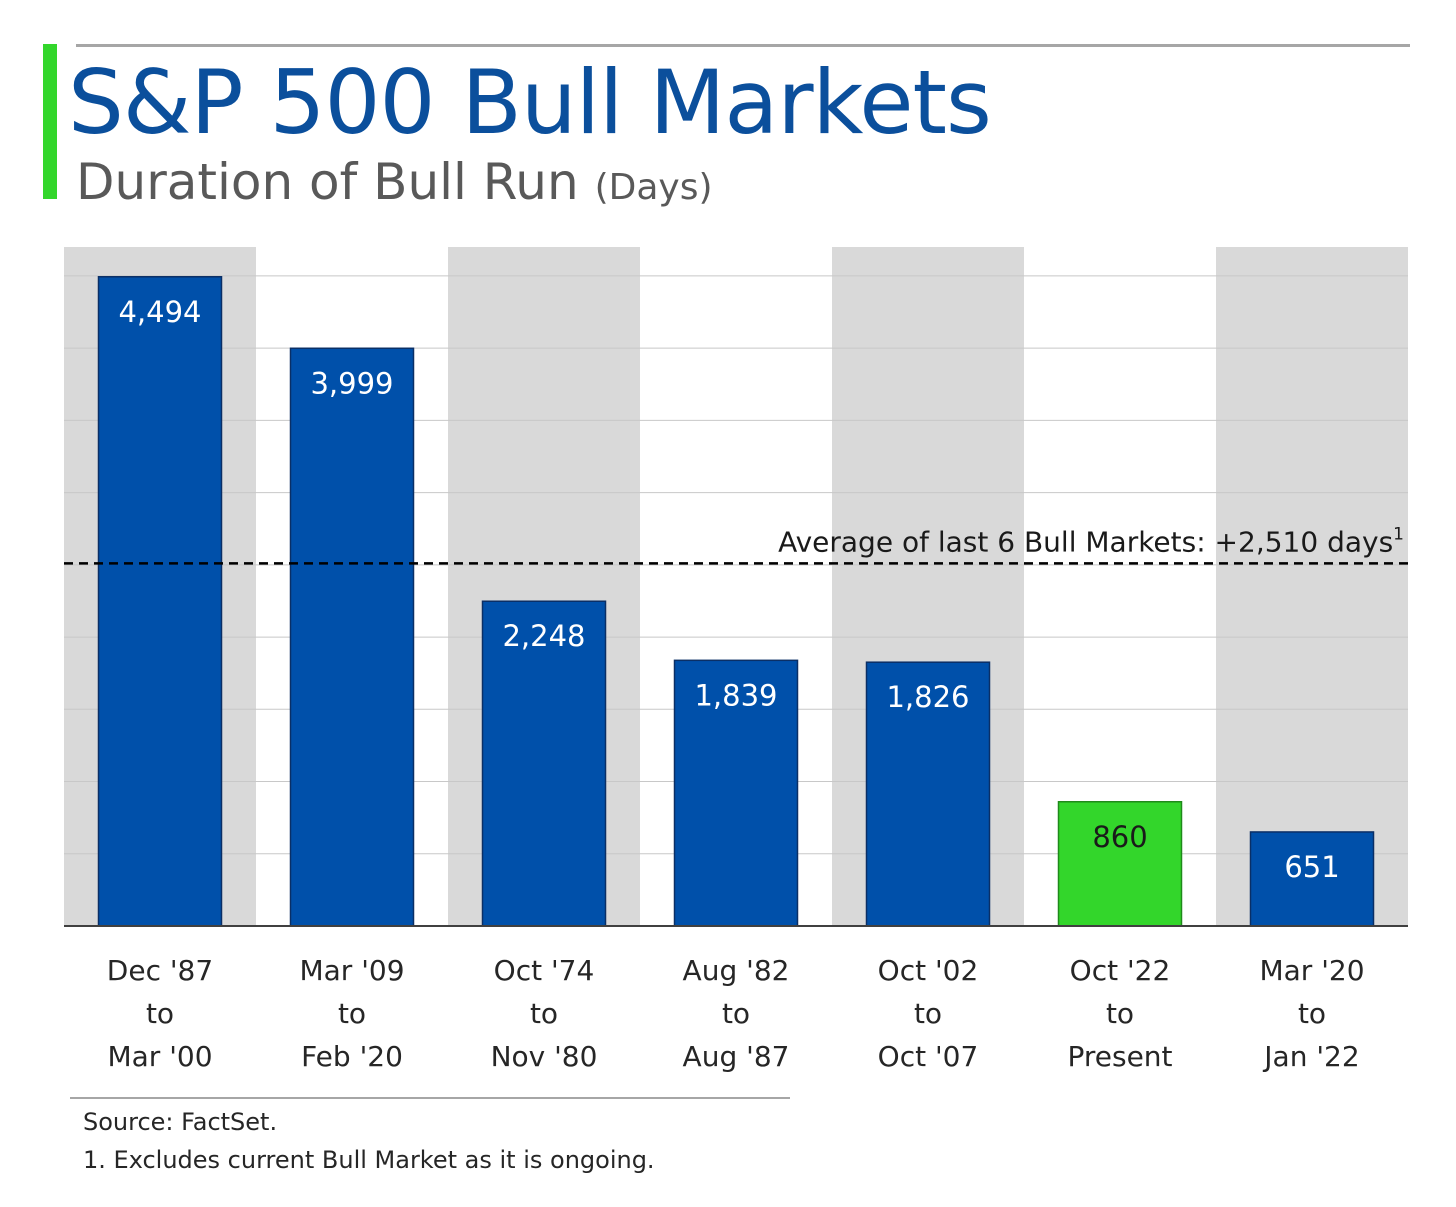 This screenshot has height=1207, width=1456. What do you see at coordinates (543, 636) in the screenshot?
I see `bar-value-label: 2,248` at bounding box center [543, 636].